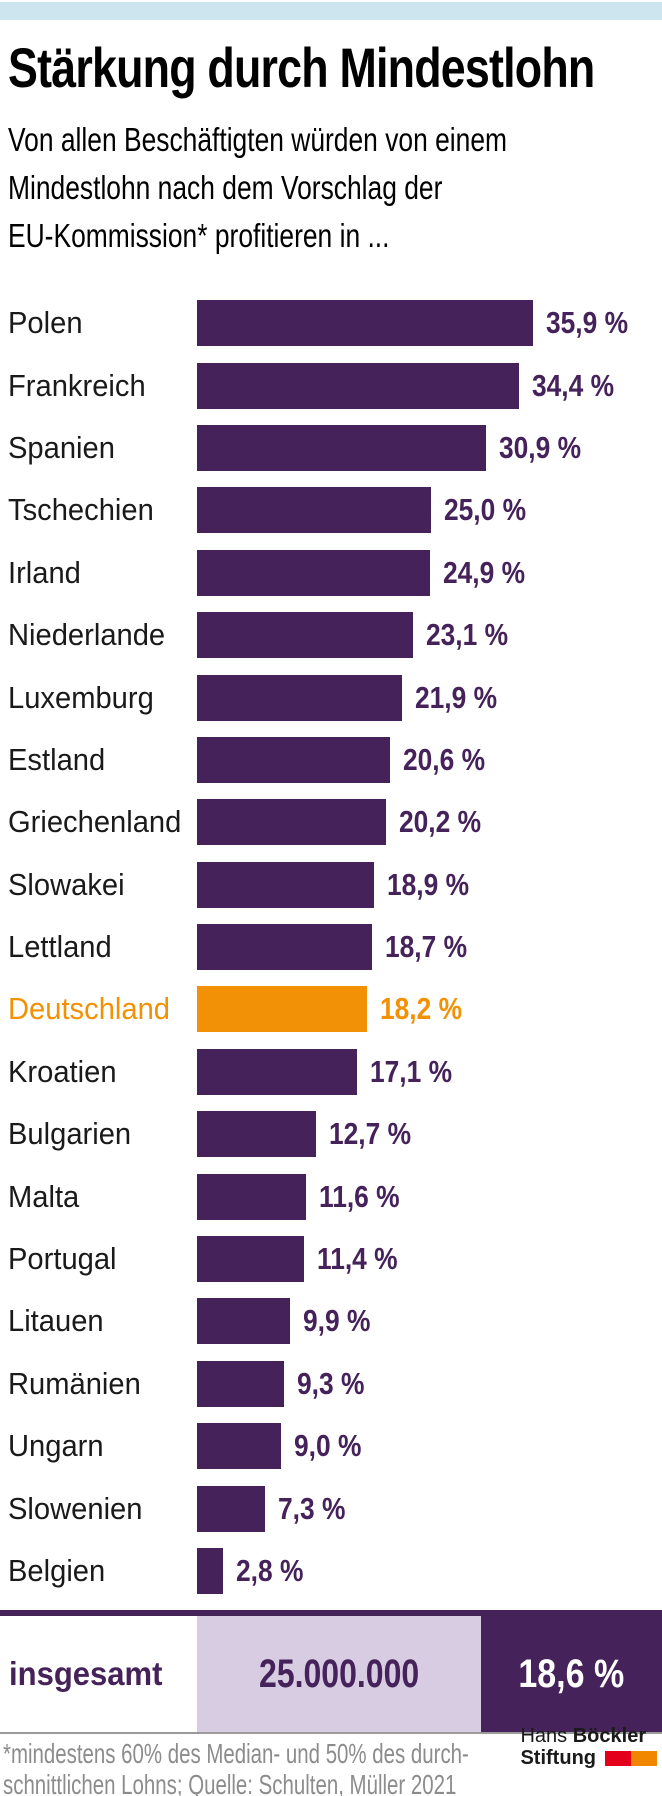 This screenshot has width=662, height=1796. I want to click on value-label: 11,6 %, so click(359, 1196).